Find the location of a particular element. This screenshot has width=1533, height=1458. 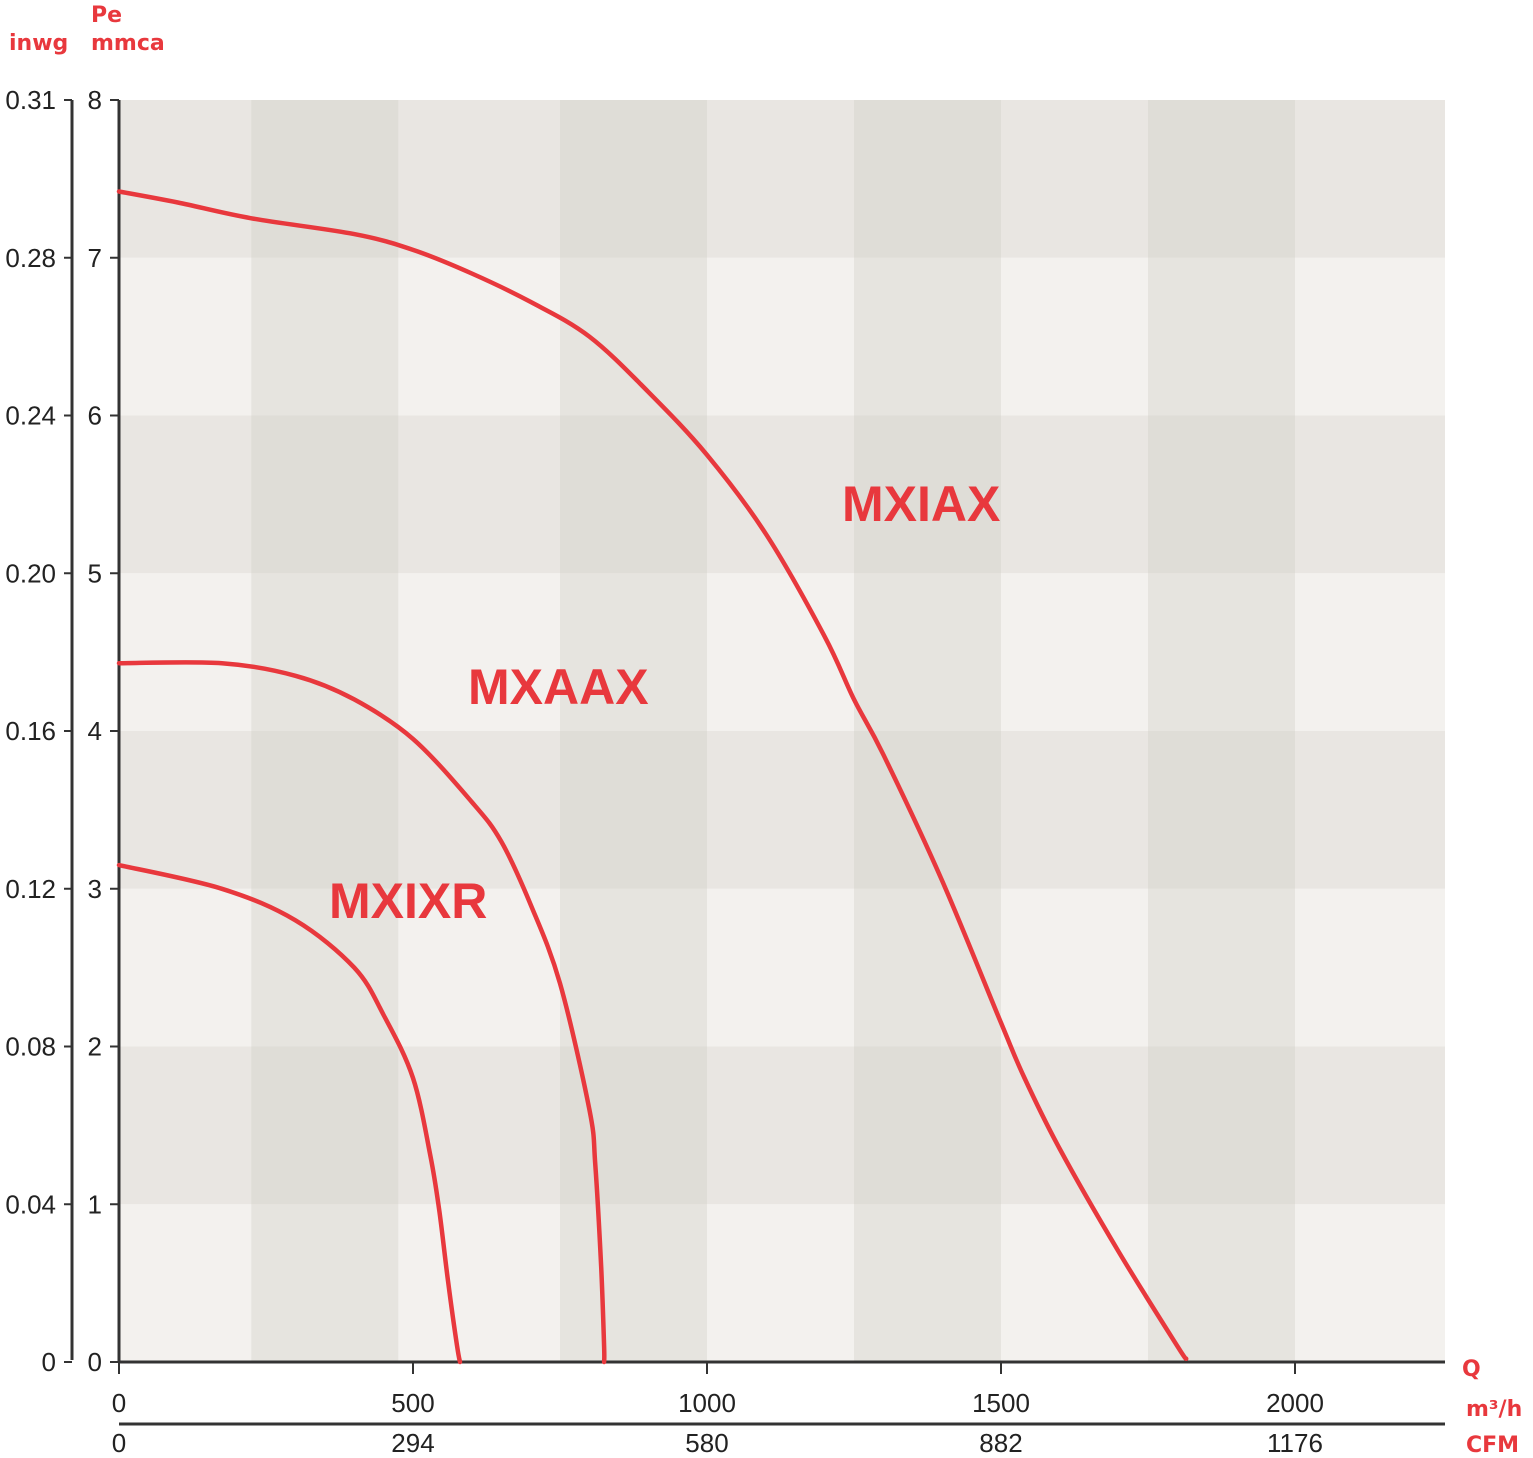

y-tick-label-inwg: 0.16 is located at coordinates (30, 731).